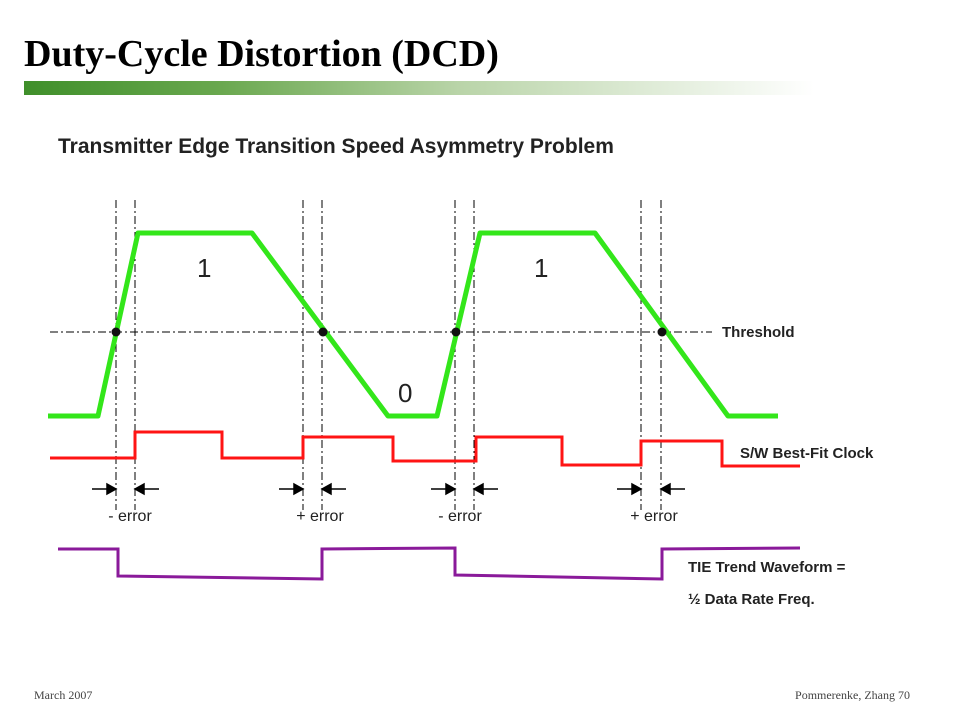  Describe the element at coordinates (204, 268) in the screenshot. I see `bit-label-1: 1` at that location.